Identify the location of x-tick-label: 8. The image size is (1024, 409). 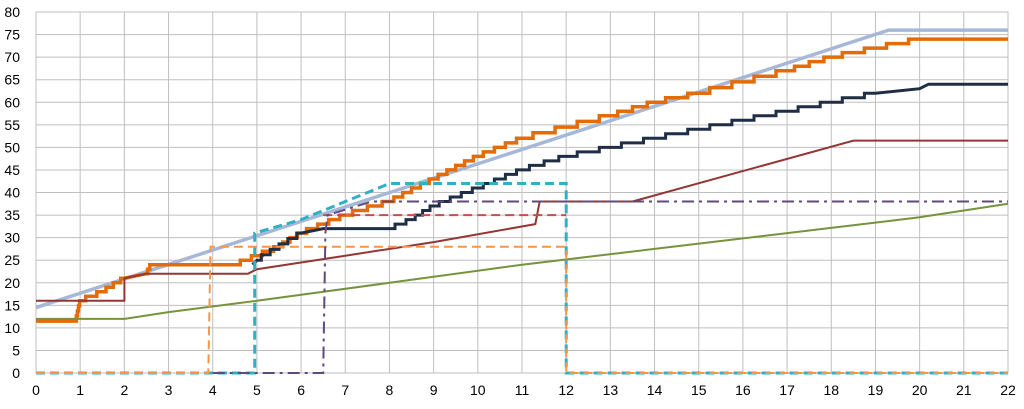
(390, 390).